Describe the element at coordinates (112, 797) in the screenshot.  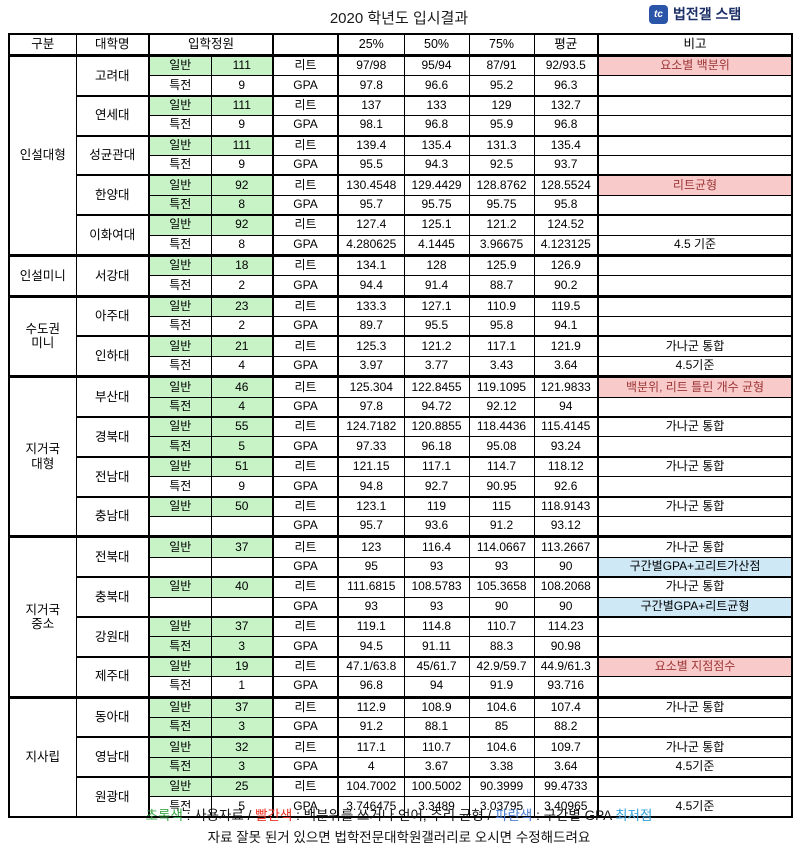
I see `university-name: 원광대` at that location.